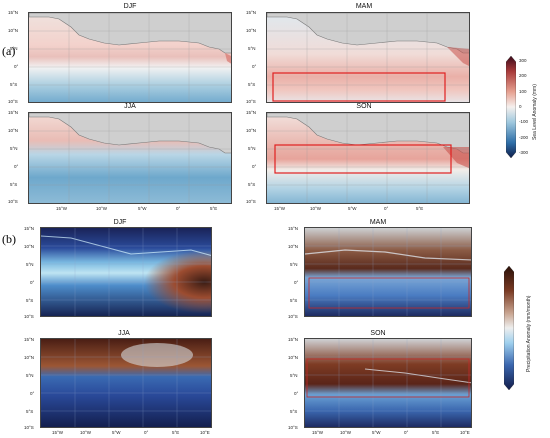 This screenshot has height=438, width=550. Describe the element at coordinates (378, 333) in the screenshot. I see `title-b-son: SON` at that location.